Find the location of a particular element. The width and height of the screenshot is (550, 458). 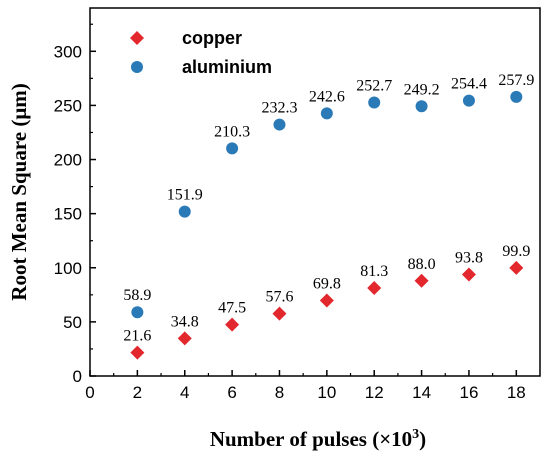

aluminium-label-0: 58.9 is located at coordinates (137, 295).